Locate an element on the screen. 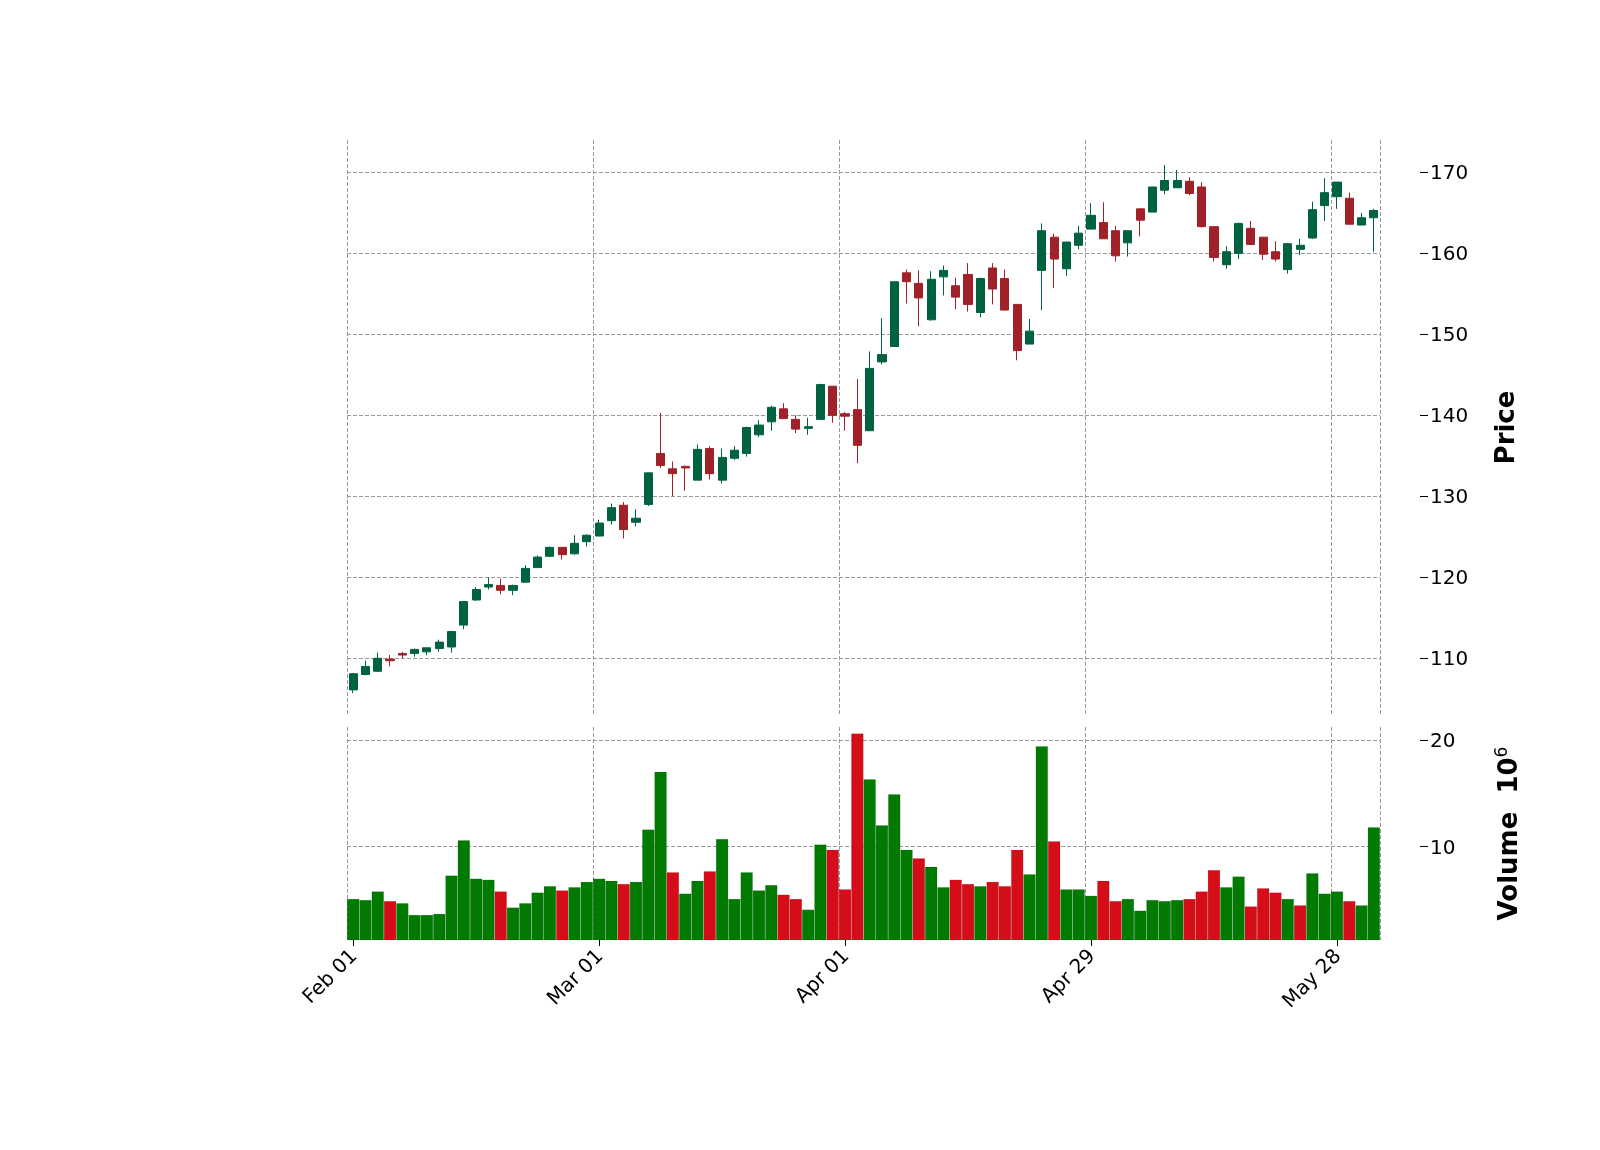 The height and width of the screenshot is (1150, 1600). y-tick-label: 10 is located at coordinates (1443, 846).